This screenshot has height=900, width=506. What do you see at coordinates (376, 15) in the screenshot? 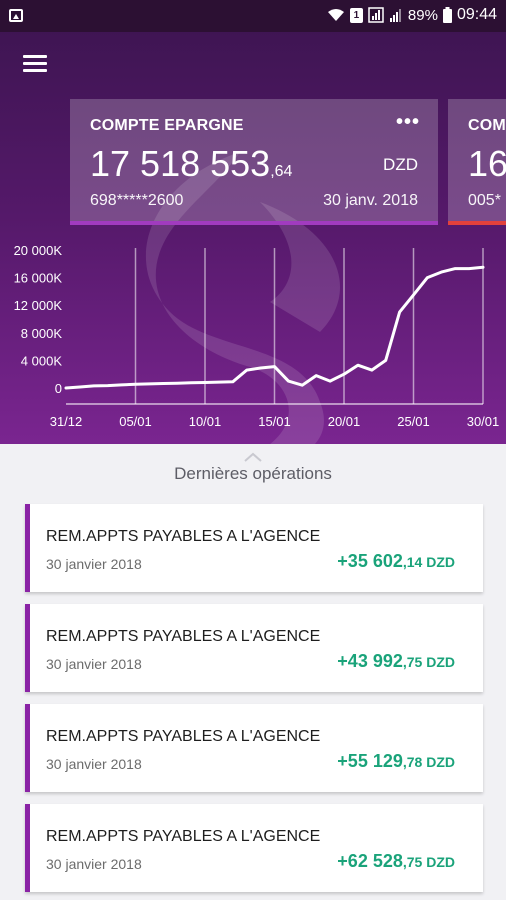
I see `network-icon` at bounding box center [376, 15].